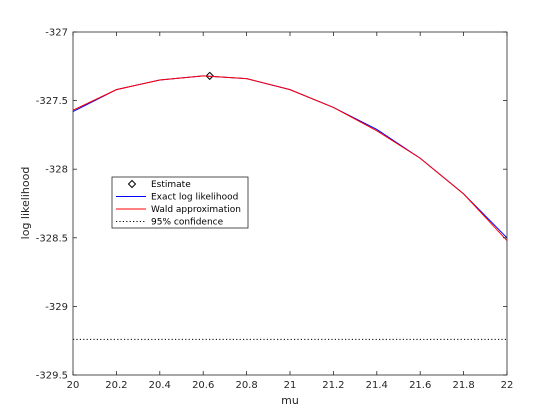 Image resolution: width=560 pixels, height=420 pixels. I want to click on y-axis-label: log likelihood, so click(25, 203).